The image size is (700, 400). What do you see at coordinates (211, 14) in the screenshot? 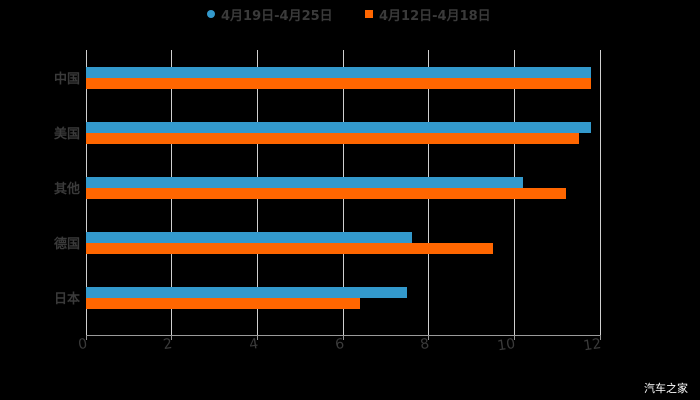
I see `circle-marker-icon` at bounding box center [211, 14].